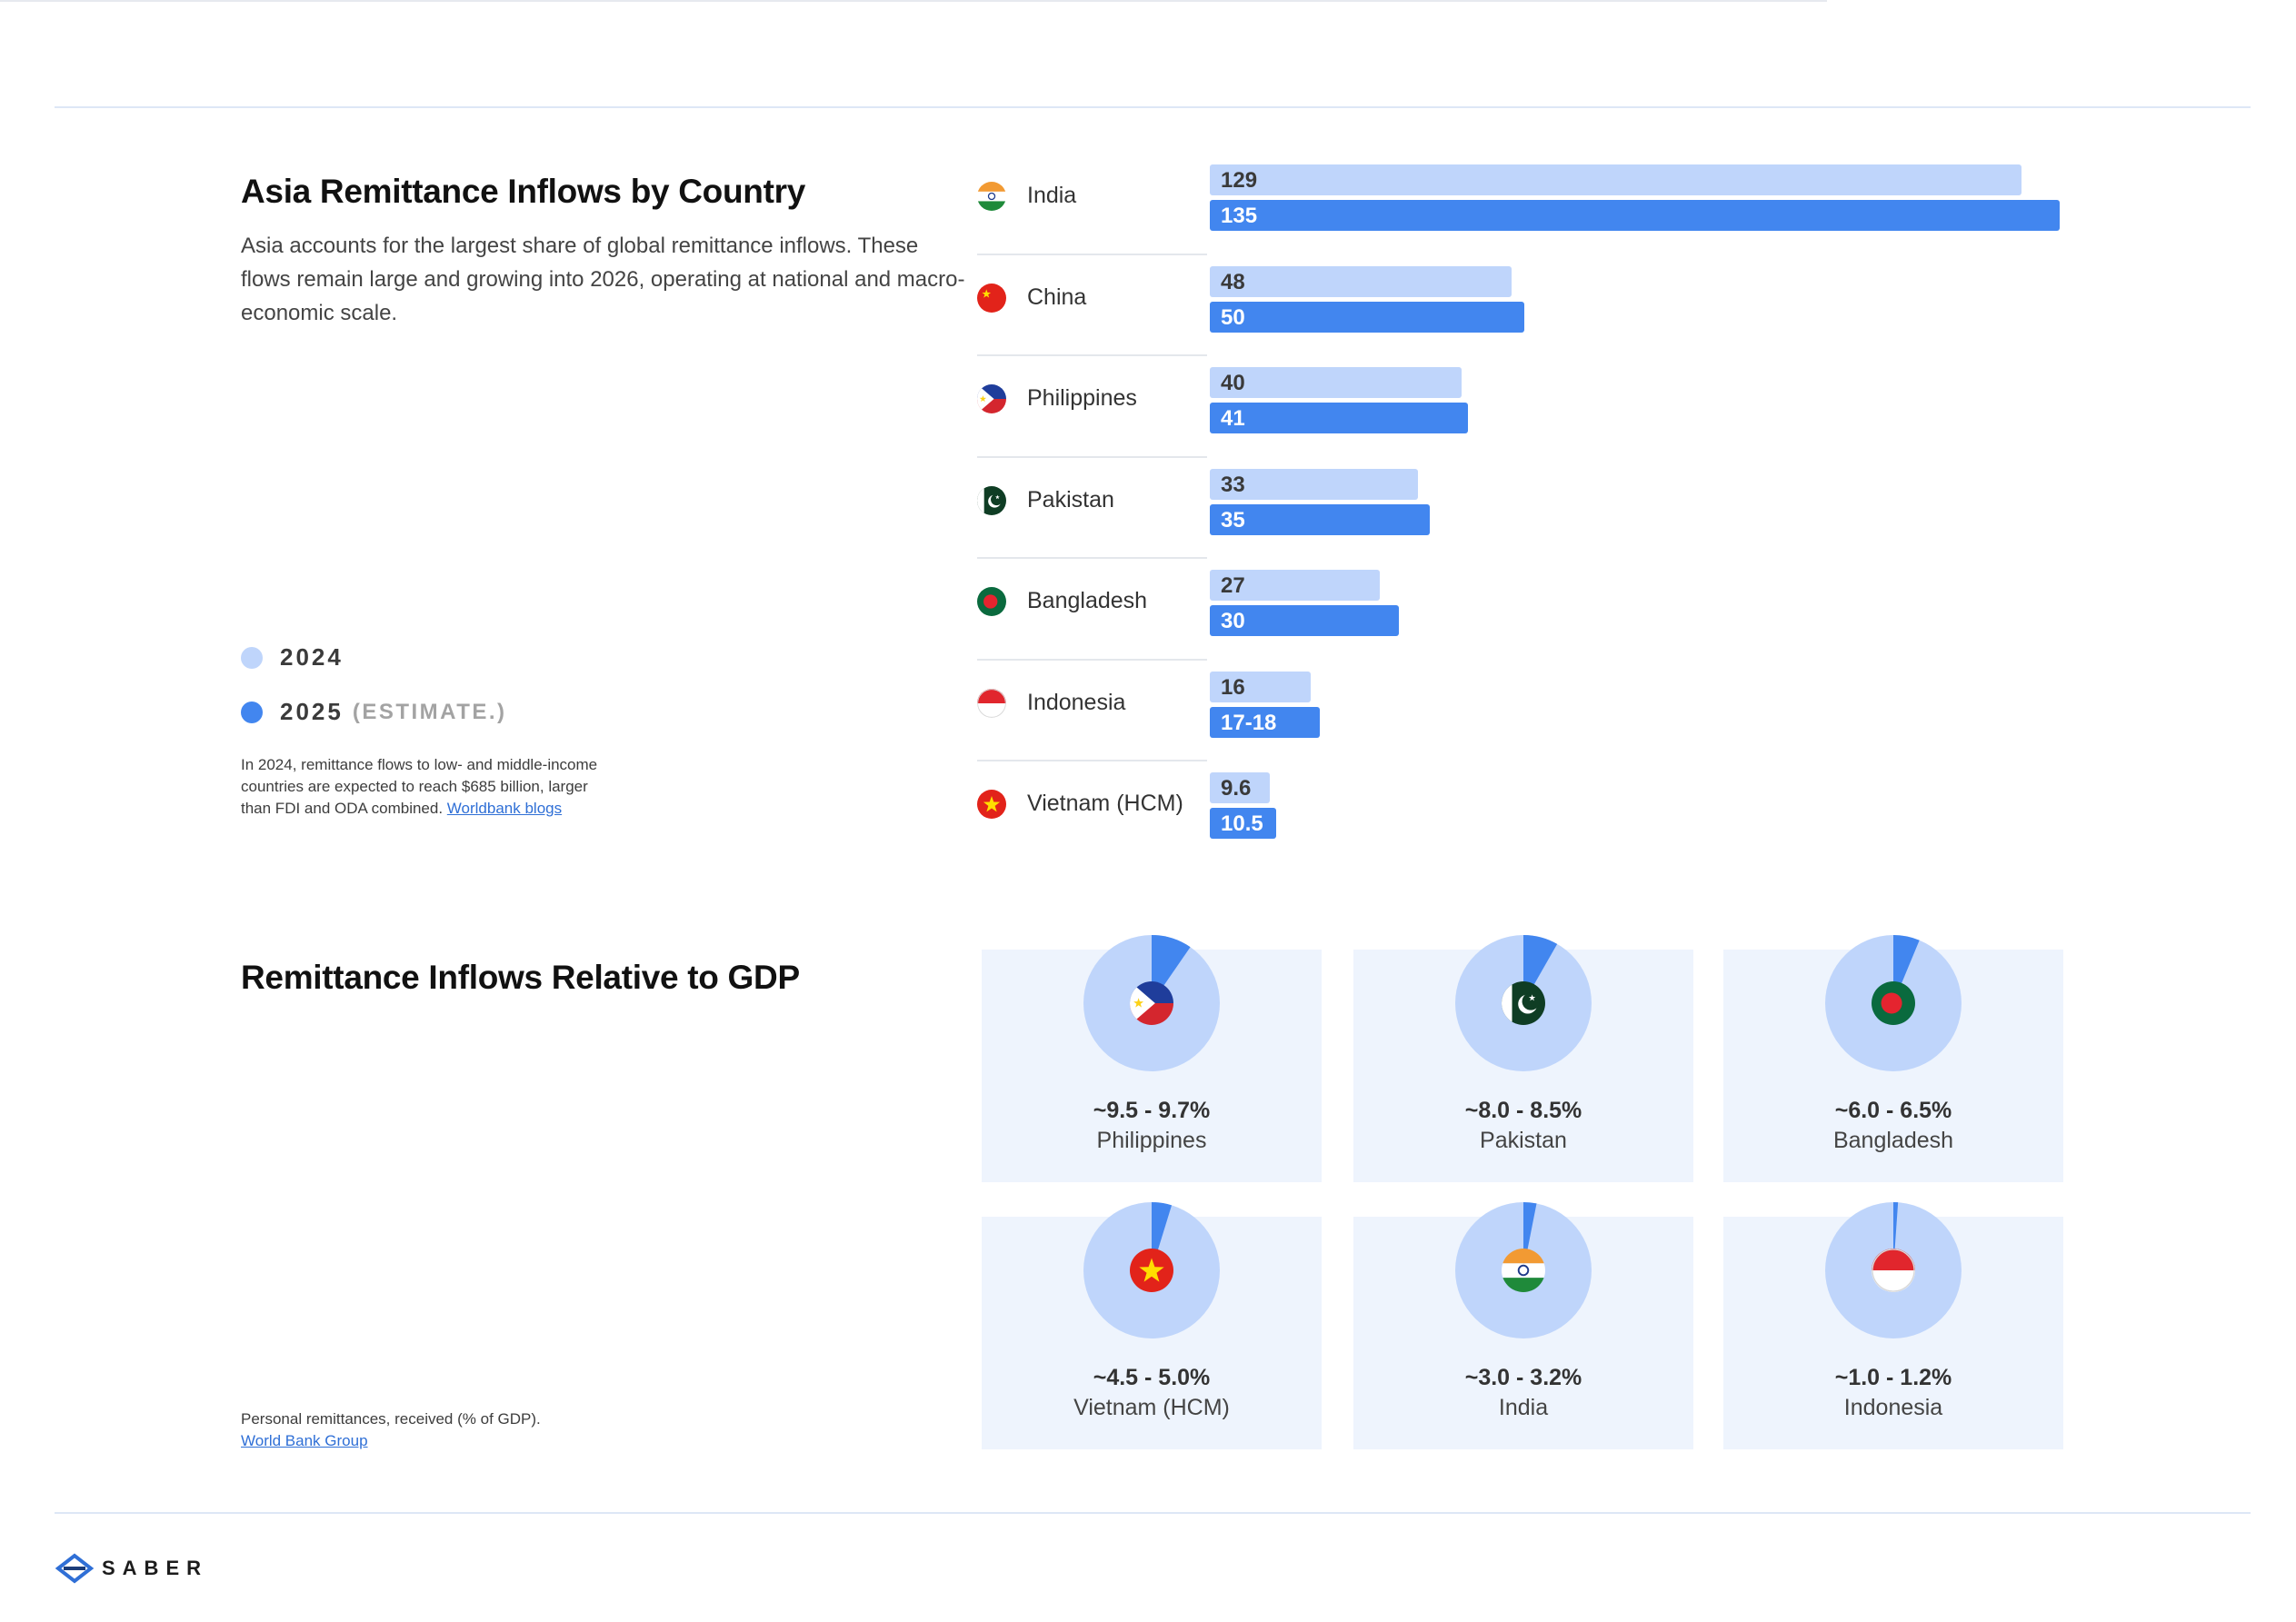  Describe the element at coordinates (1233, 418) in the screenshot. I see `bar-value-label: 41` at that location.